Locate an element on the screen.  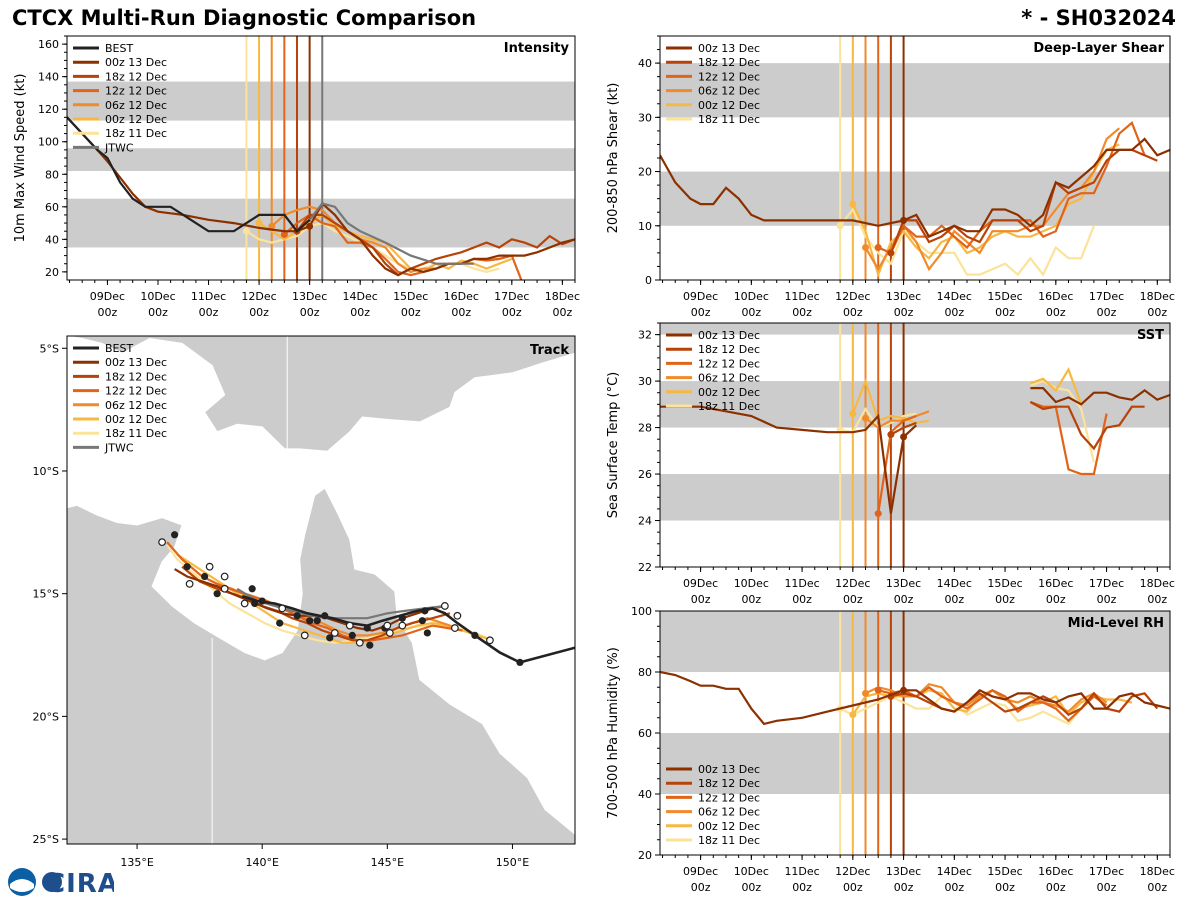
y-tick-label: 10°S is located at coordinates (46, 471).